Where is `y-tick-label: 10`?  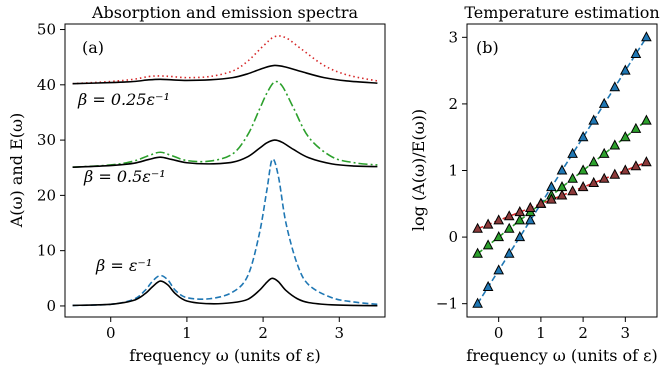
y-tick-label: 10 is located at coordinates (46, 251).